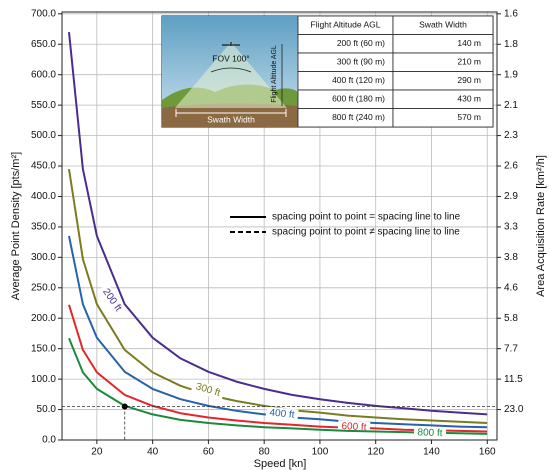 The width and height of the screenshot is (550, 470). I want to click on y2-tick-label: 2.3, so click(511, 135).